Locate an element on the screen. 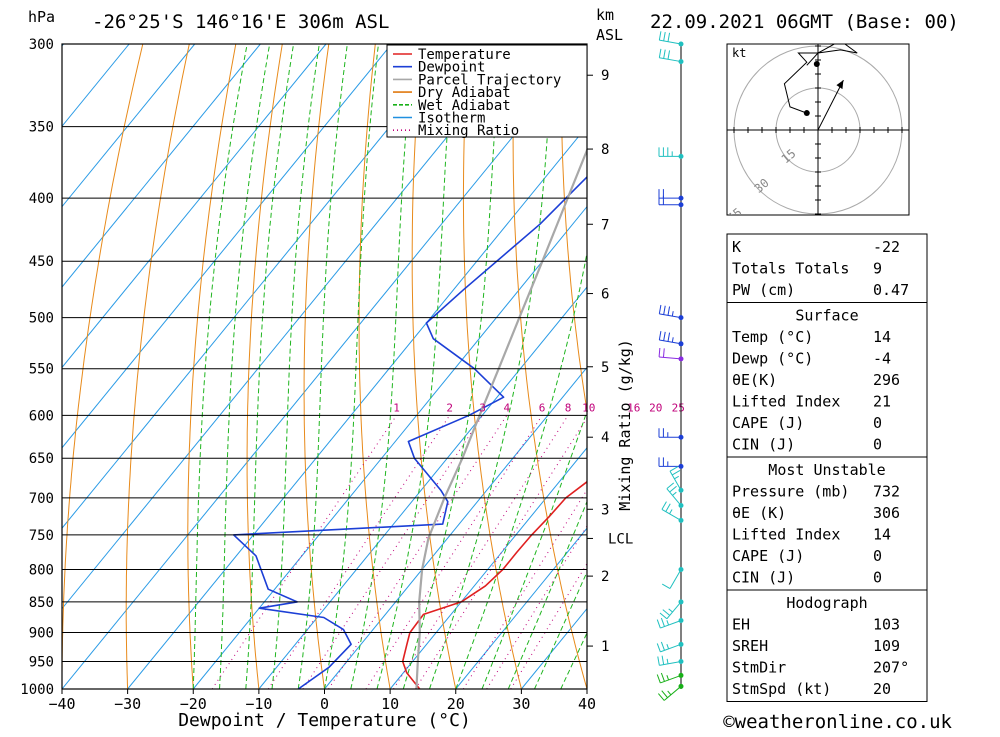 The height and width of the screenshot is (737, 1000). mixing-ratio-line is located at coordinates (393, 552).